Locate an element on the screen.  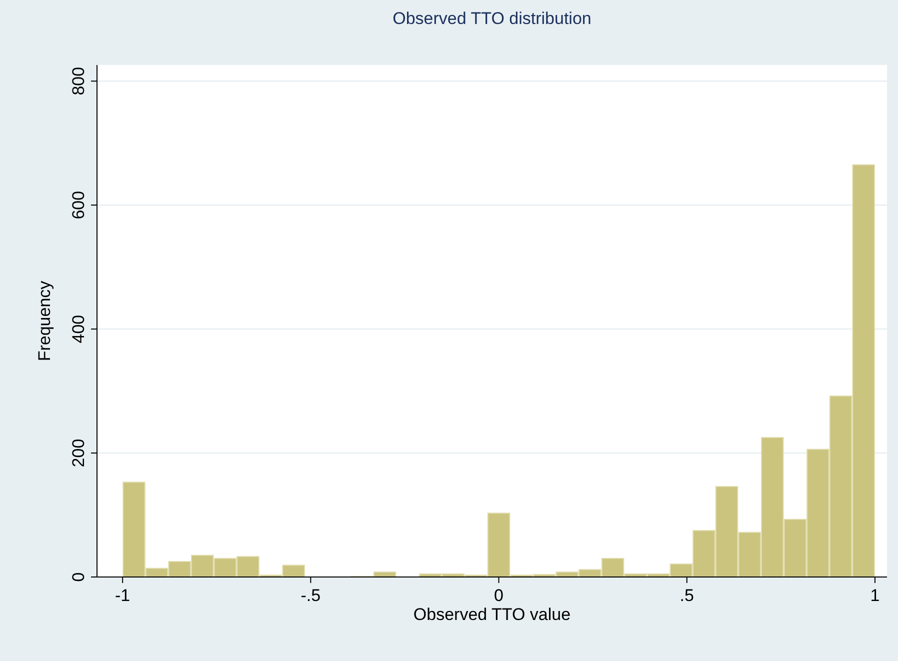
y-tick-label: 0 is located at coordinates (78, 577).